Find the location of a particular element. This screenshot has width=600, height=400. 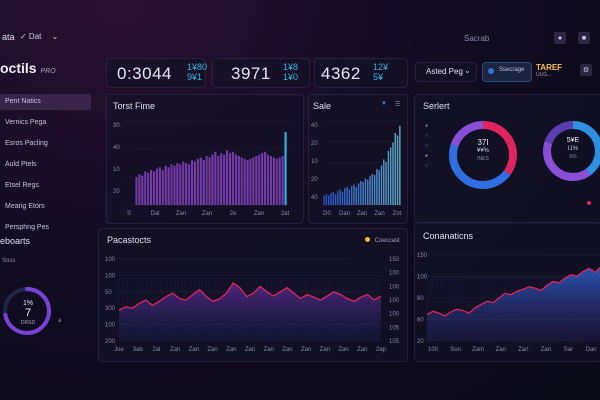

stat-sub: 1¥8 is located at coordinates (291, 67).